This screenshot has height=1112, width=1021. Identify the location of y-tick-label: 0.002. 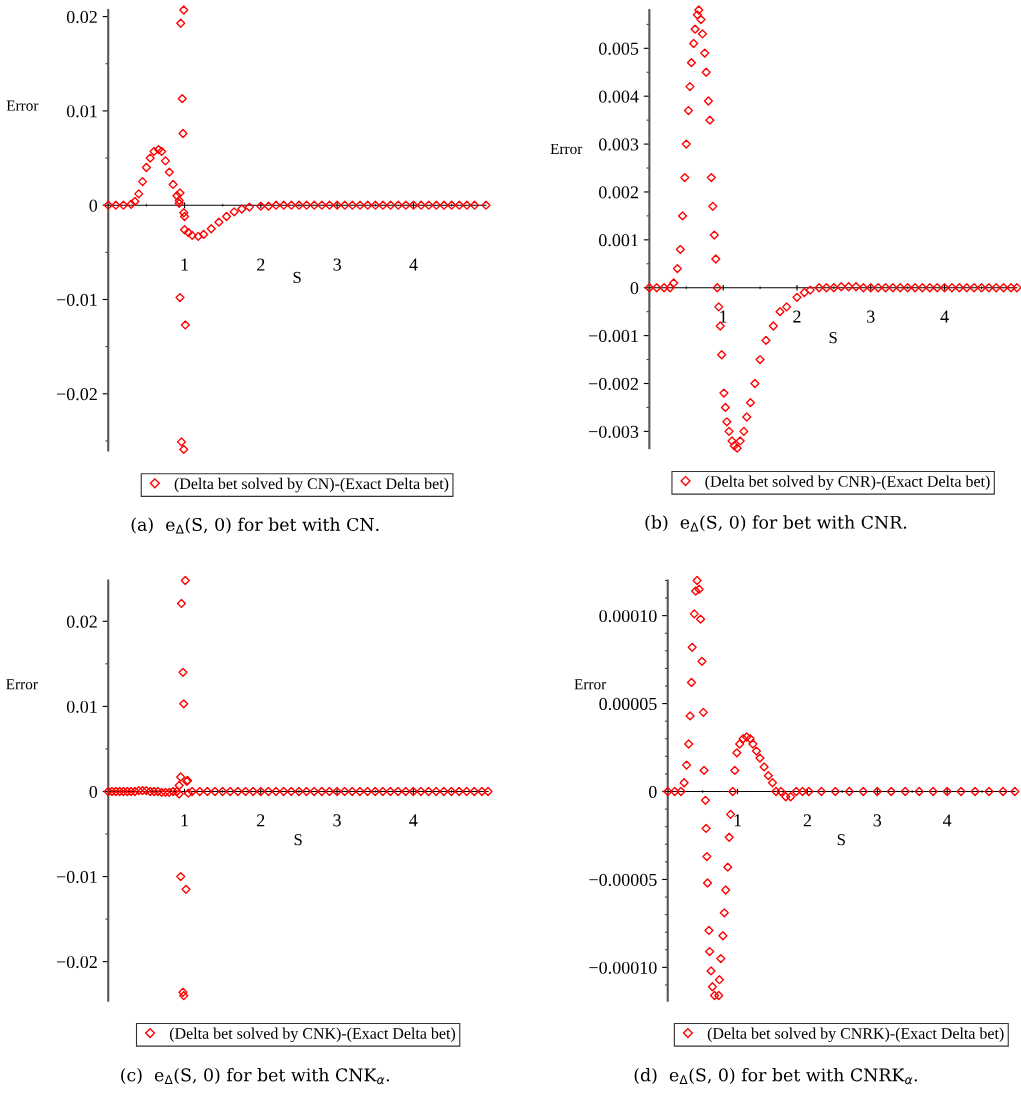
(618, 192).